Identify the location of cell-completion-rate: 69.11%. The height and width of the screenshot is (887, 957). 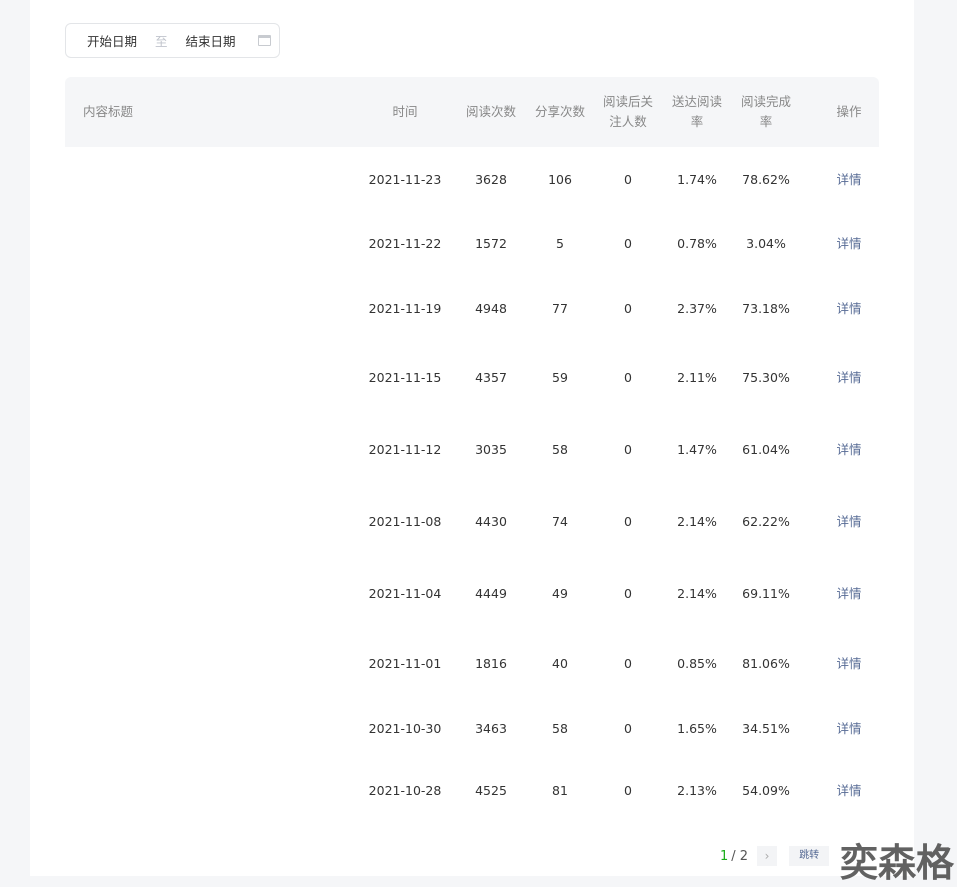
(766, 593).